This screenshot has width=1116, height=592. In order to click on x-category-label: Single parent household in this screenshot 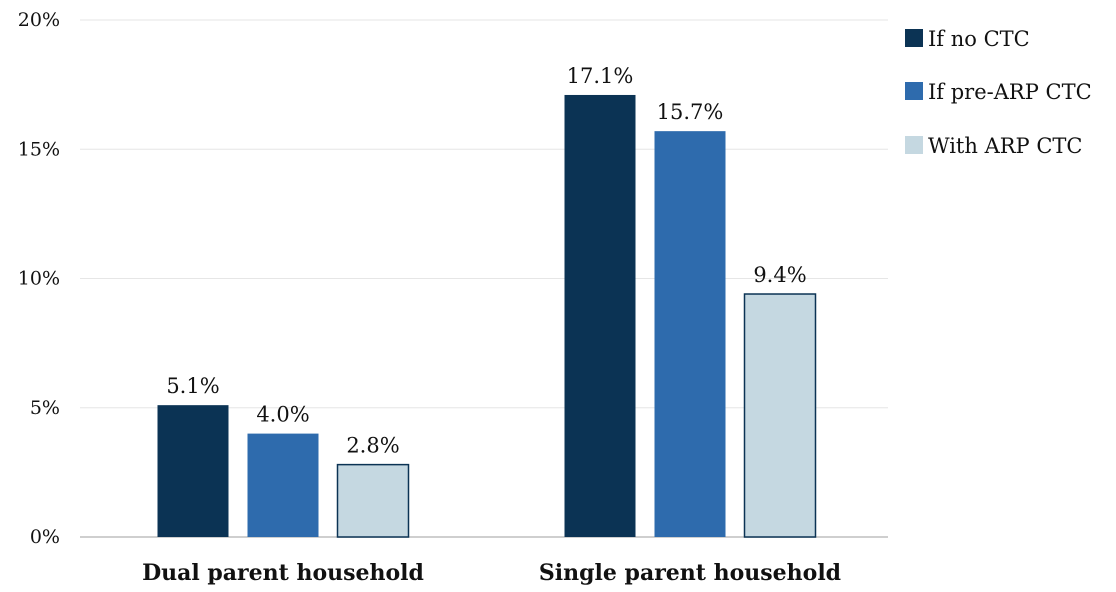, I will do `click(690, 573)`.